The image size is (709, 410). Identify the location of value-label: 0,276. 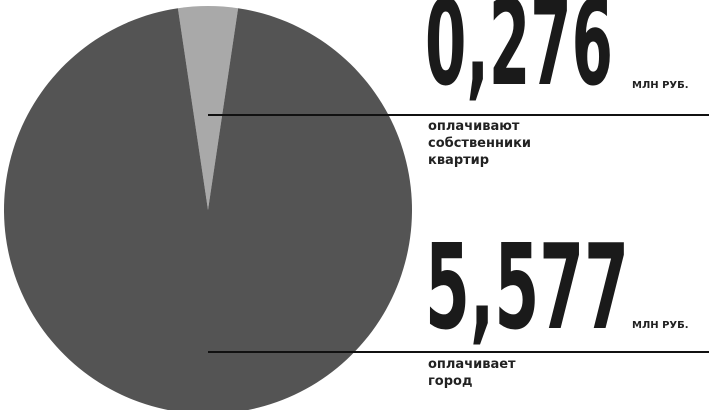
(519, 56).